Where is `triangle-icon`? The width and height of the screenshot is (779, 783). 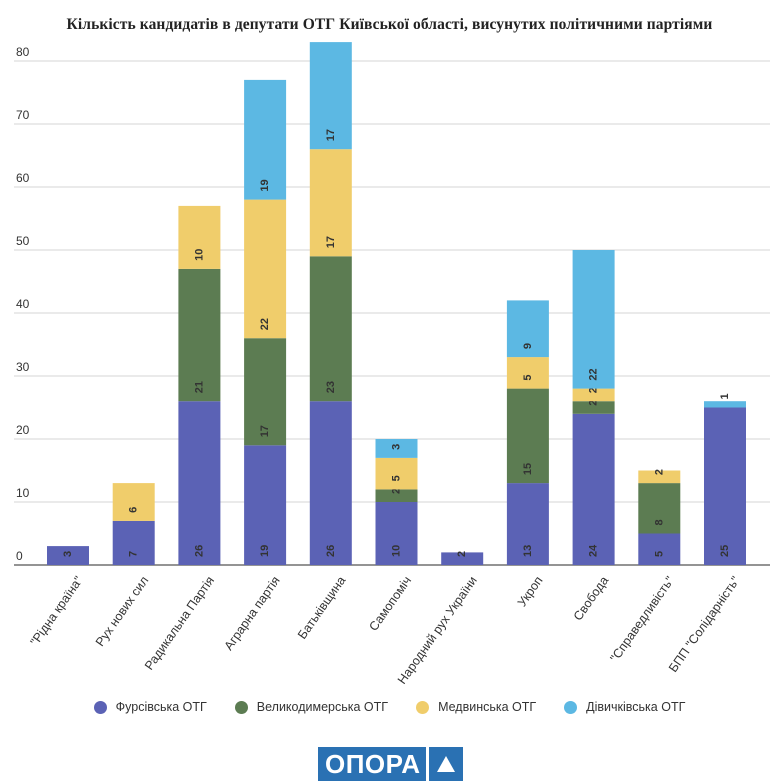
triangle-icon is located at coordinates (446, 764).